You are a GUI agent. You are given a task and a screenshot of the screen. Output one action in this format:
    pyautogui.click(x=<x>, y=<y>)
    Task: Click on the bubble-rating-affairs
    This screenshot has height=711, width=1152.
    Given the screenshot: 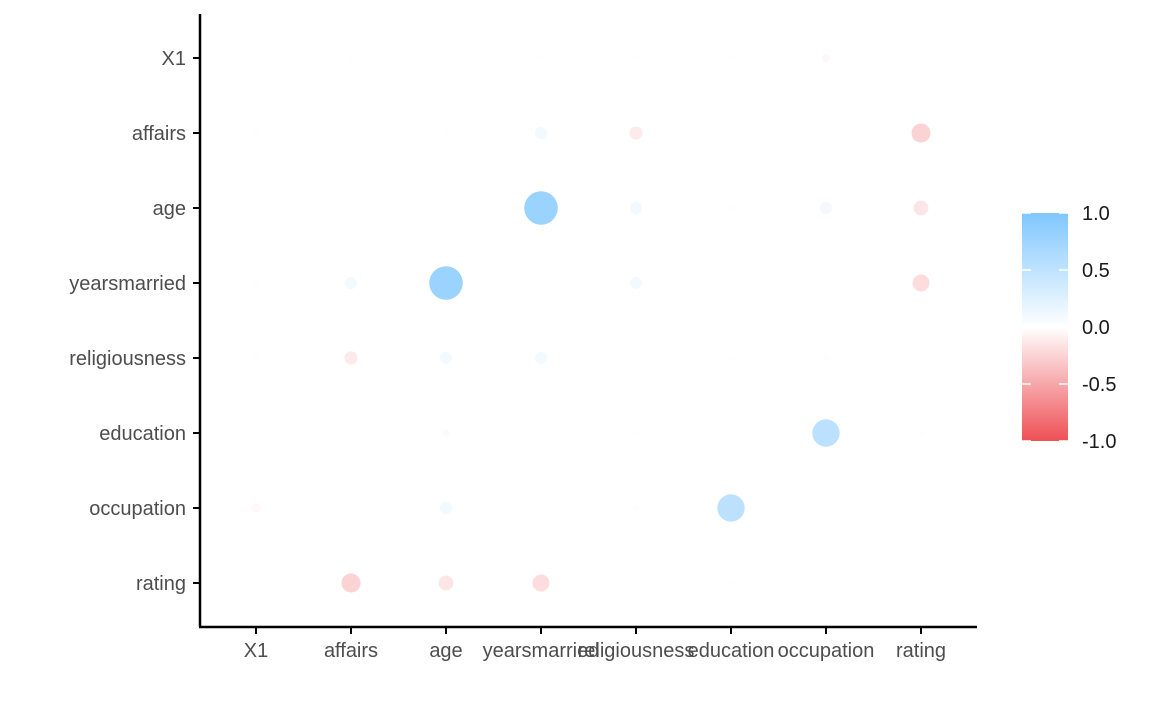 What is the action you would take?
    pyautogui.click(x=351, y=583)
    